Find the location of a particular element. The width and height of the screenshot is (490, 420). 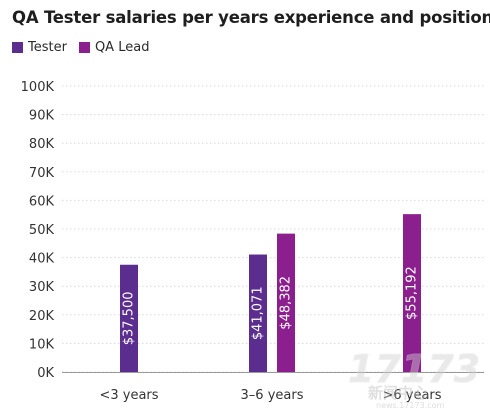

legend-label-qa-lead: QA Lead is located at coordinates (122, 47).